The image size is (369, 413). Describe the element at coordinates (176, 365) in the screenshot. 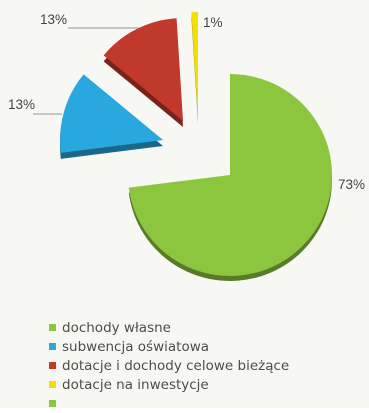

I see `legend-label: dotacje i dochody celowe bieżące` at that location.